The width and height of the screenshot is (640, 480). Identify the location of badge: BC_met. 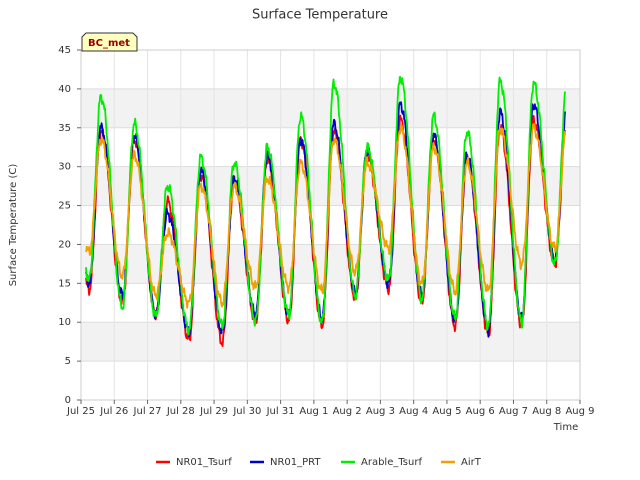
(109, 42).